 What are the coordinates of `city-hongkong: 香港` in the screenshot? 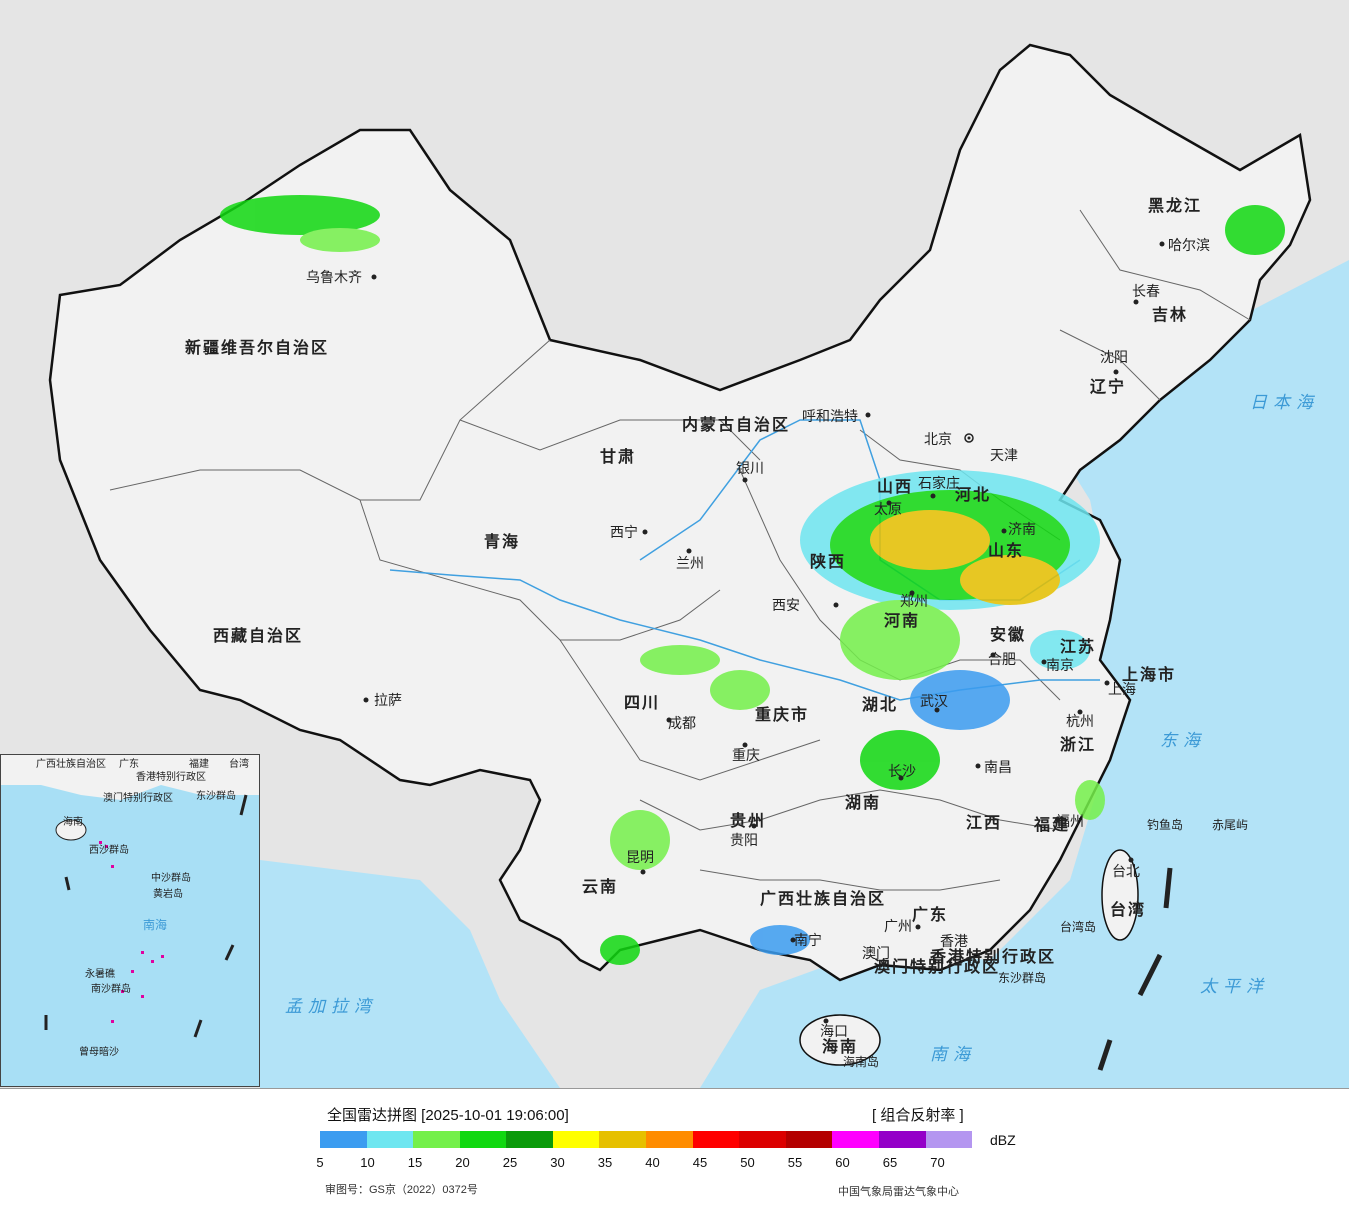 It's located at (954, 942).